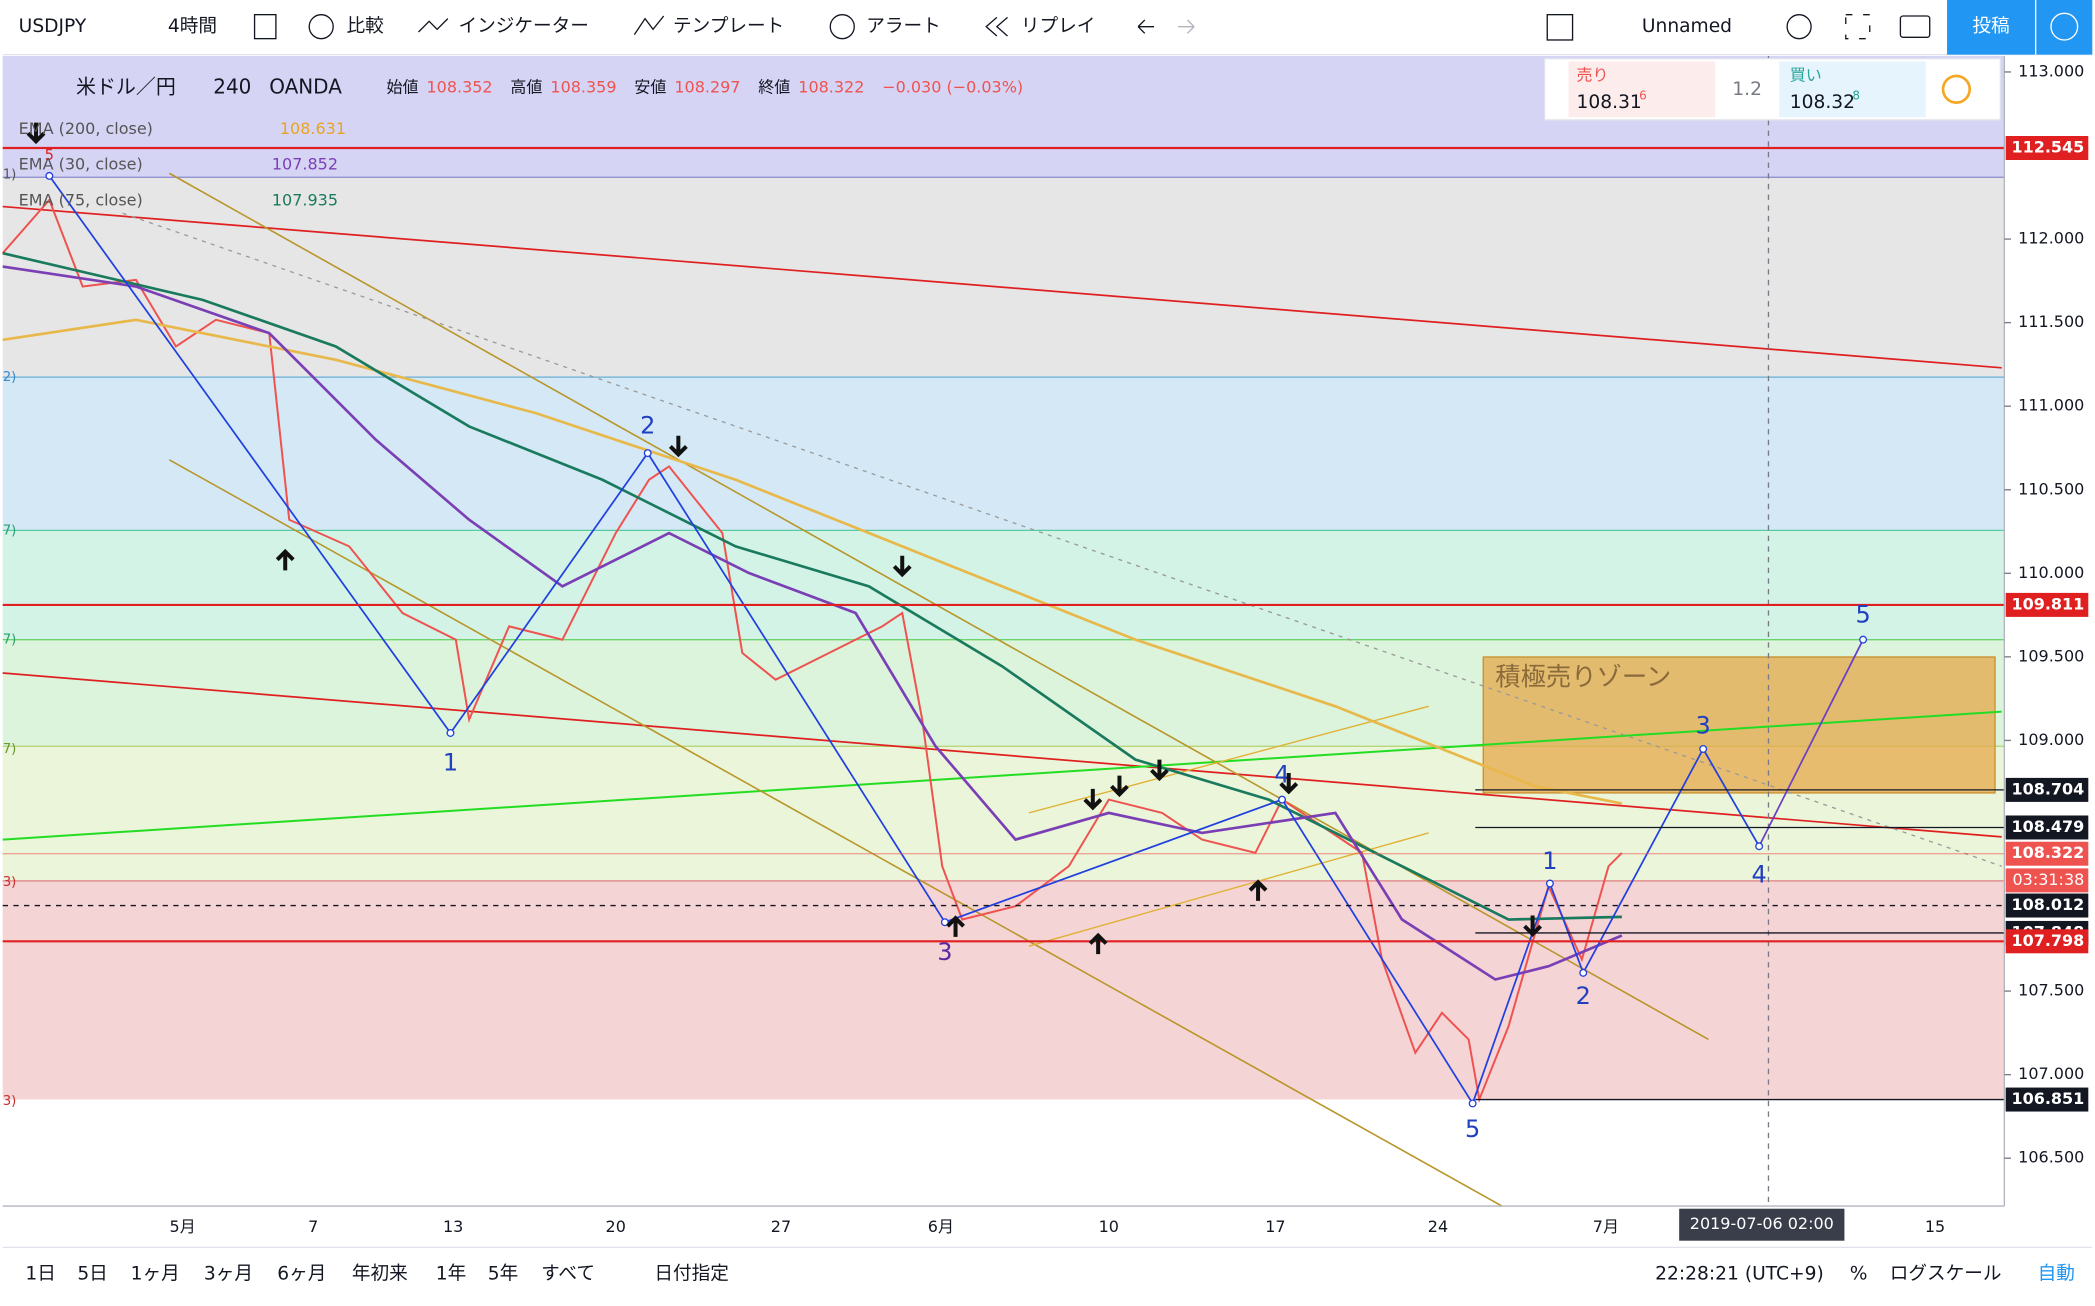 The width and height of the screenshot is (2095, 1306). Describe the element at coordinates (305, 164) in the screenshot. I see `indicator-value: 107.852` at that location.